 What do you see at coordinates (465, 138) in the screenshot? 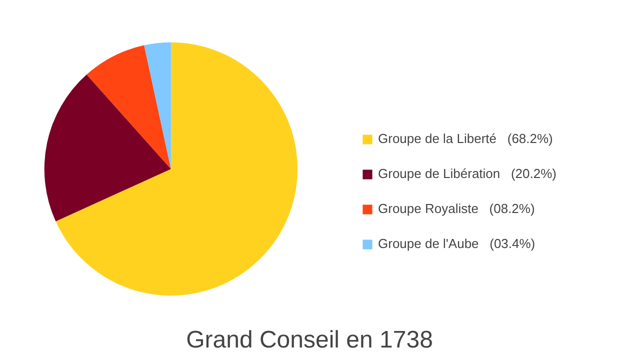
I see `legend-label: Groupe de la Liberté (68.2%)` at bounding box center [465, 138].